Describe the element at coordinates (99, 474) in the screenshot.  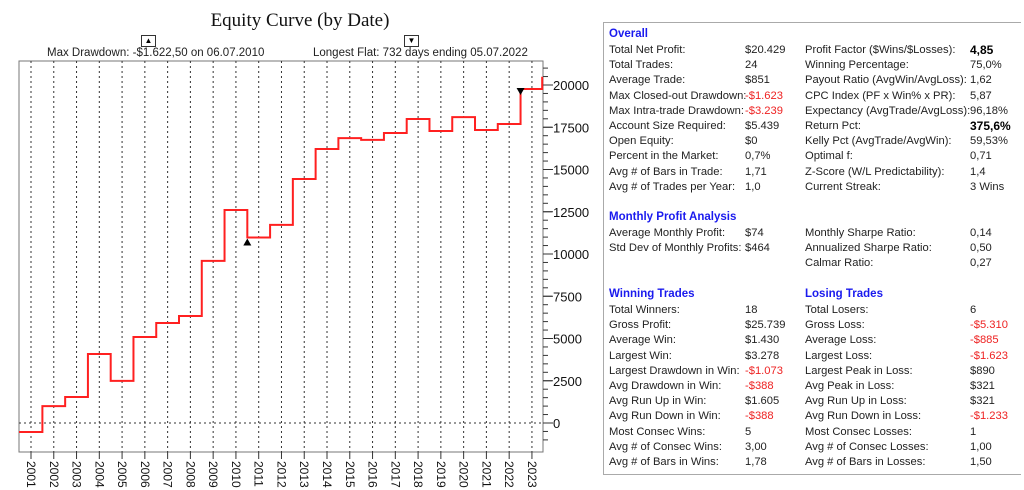
I see `x-tick-label: 2004` at that location.